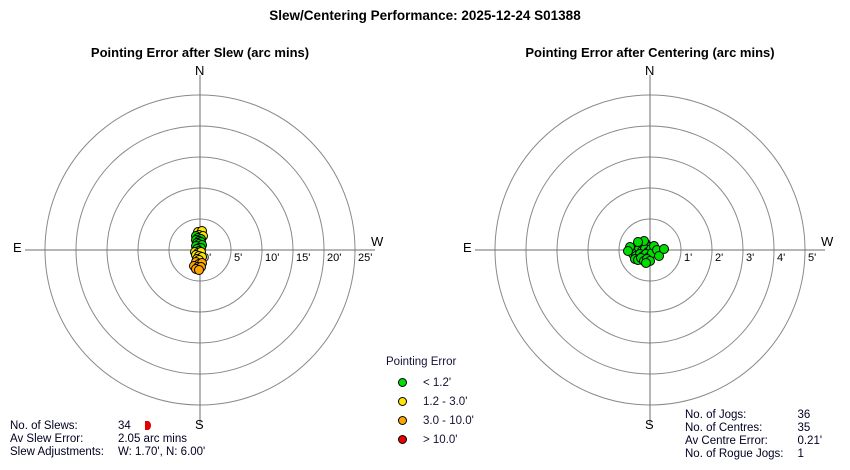 The height and width of the screenshot is (470, 850). What do you see at coordinates (724, 428) in the screenshot?
I see `centering-stat-label: No. of Centres:` at bounding box center [724, 428].